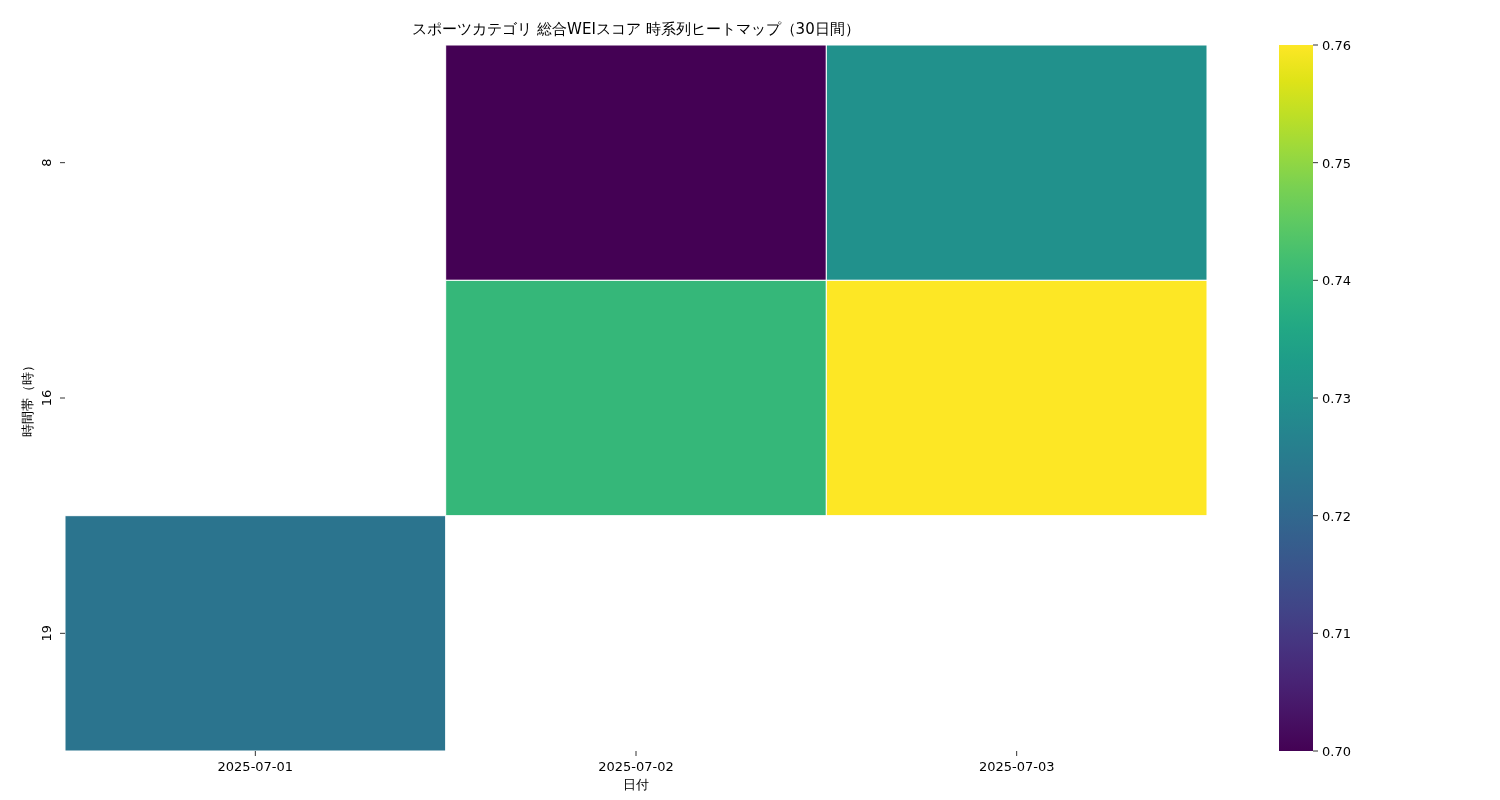 The width and height of the screenshot is (1500, 800). I want to click on color-bar-label: 0.73, so click(1336, 398).